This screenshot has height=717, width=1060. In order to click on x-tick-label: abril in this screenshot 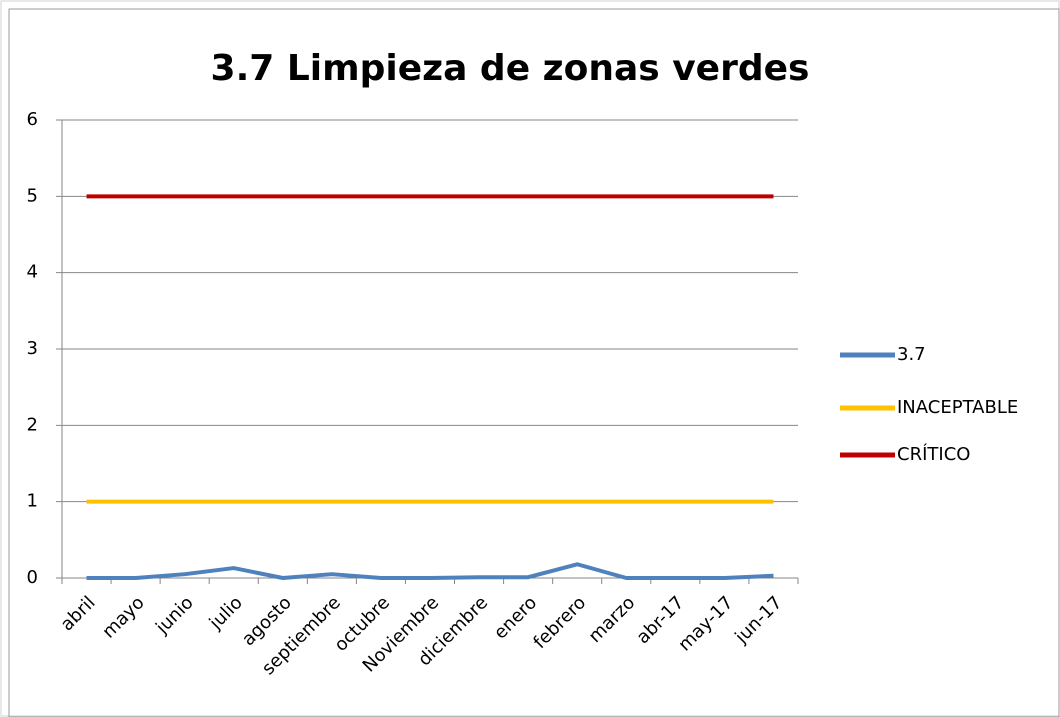, I will do `click(78, 613)`.